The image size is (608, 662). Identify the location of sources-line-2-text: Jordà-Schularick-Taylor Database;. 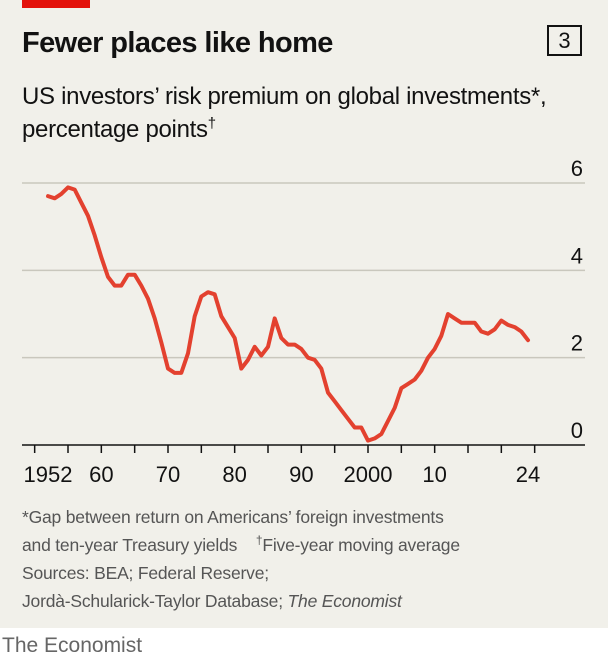
(152, 601).